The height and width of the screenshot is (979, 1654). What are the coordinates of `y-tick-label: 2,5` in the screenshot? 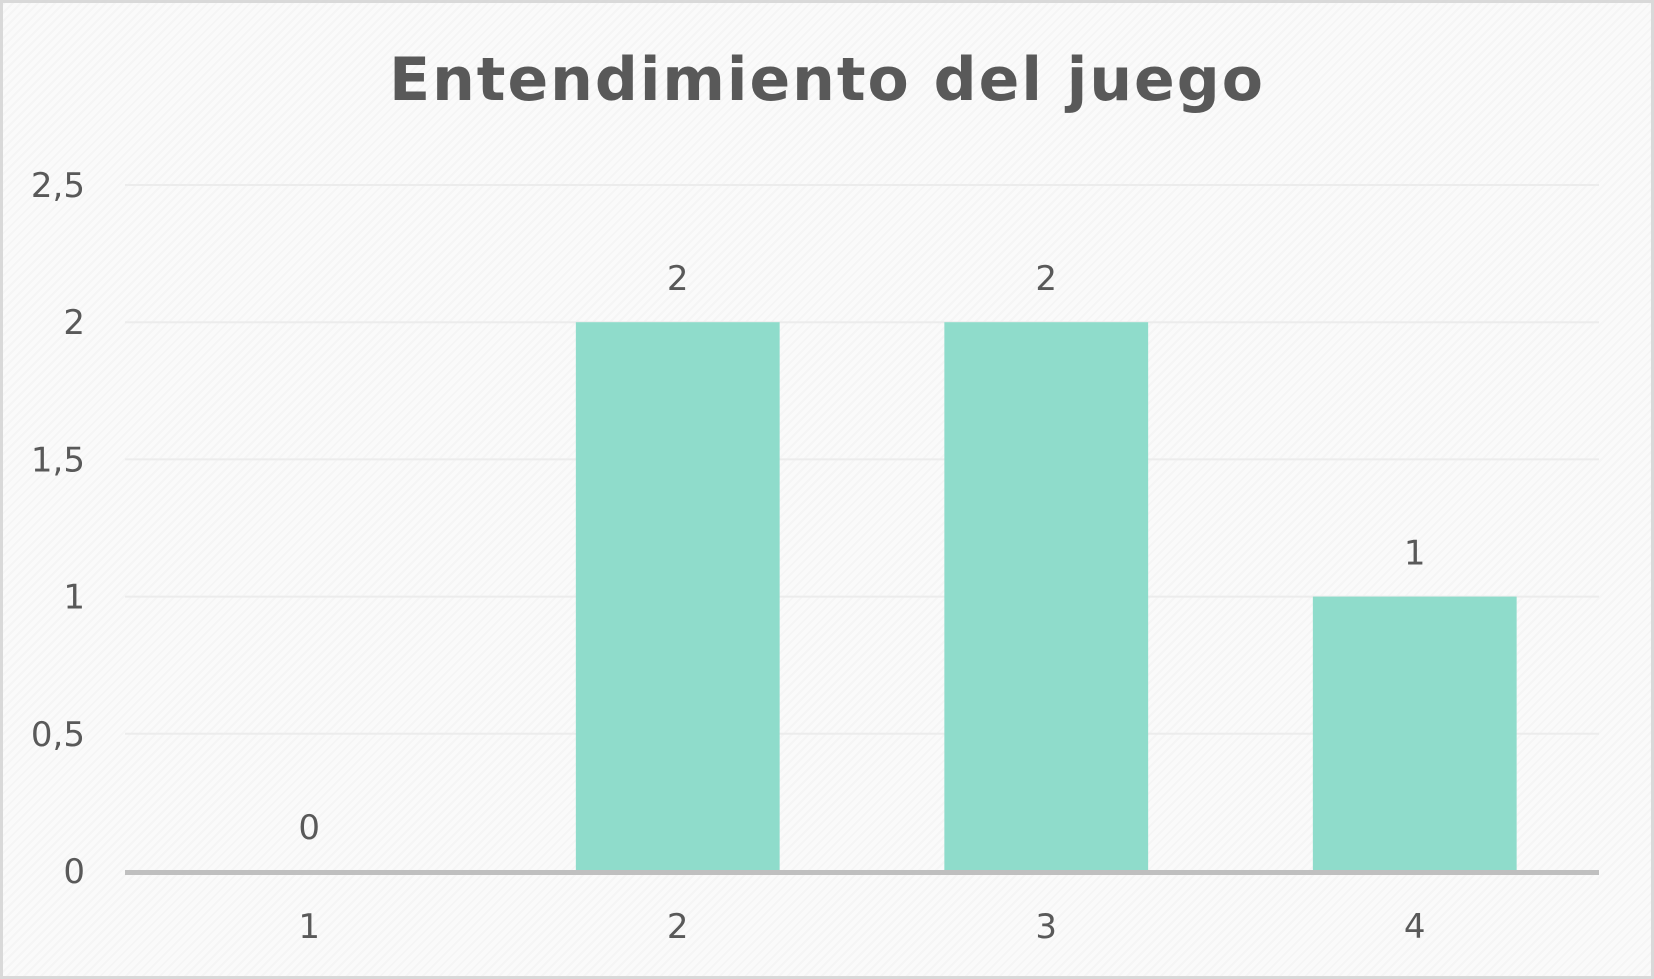 It's located at (58, 186).